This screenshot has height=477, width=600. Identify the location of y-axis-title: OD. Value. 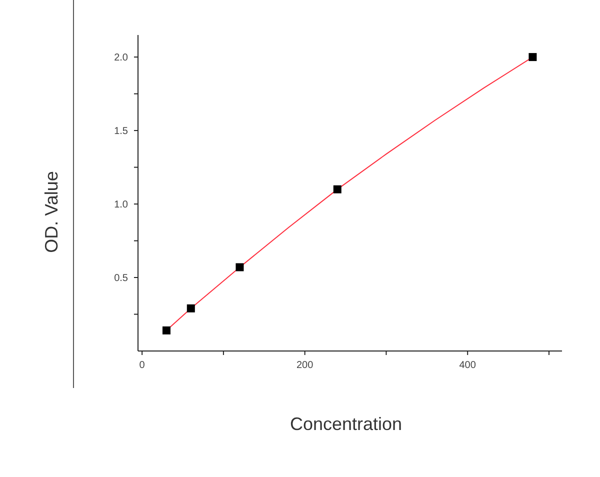
(52, 212).